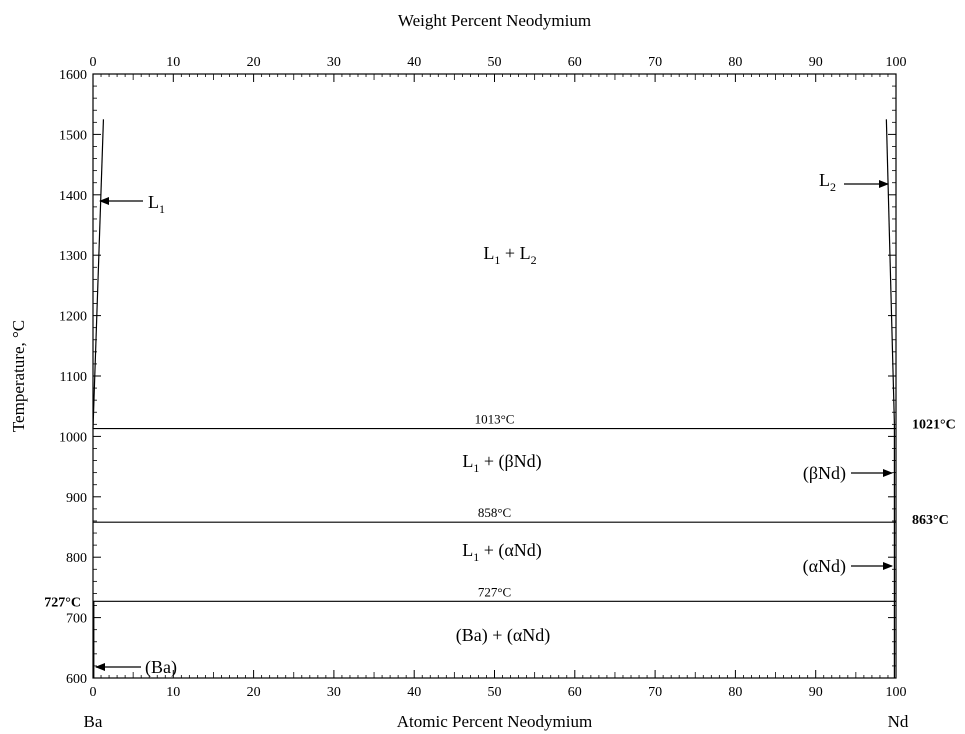 Image resolution: width=965 pixels, height=734 pixels. What do you see at coordinates (93, 692) in the screenshot?
I see `x-tick-label: 0` at bounding box center [93, 692].